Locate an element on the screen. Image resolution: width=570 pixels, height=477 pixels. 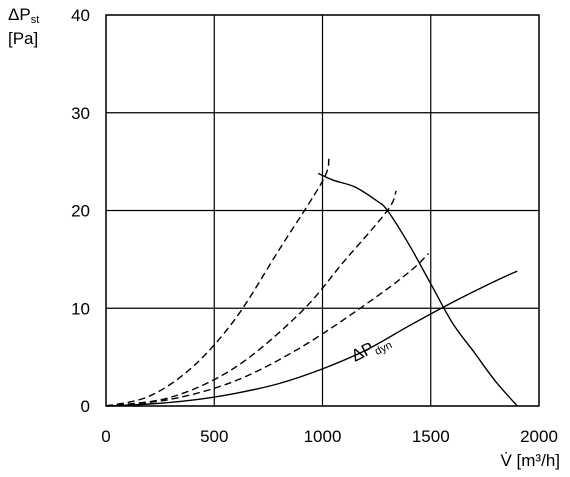
dynamic-pressure-label: ΔPdyn is located at coordinates (371, 349).